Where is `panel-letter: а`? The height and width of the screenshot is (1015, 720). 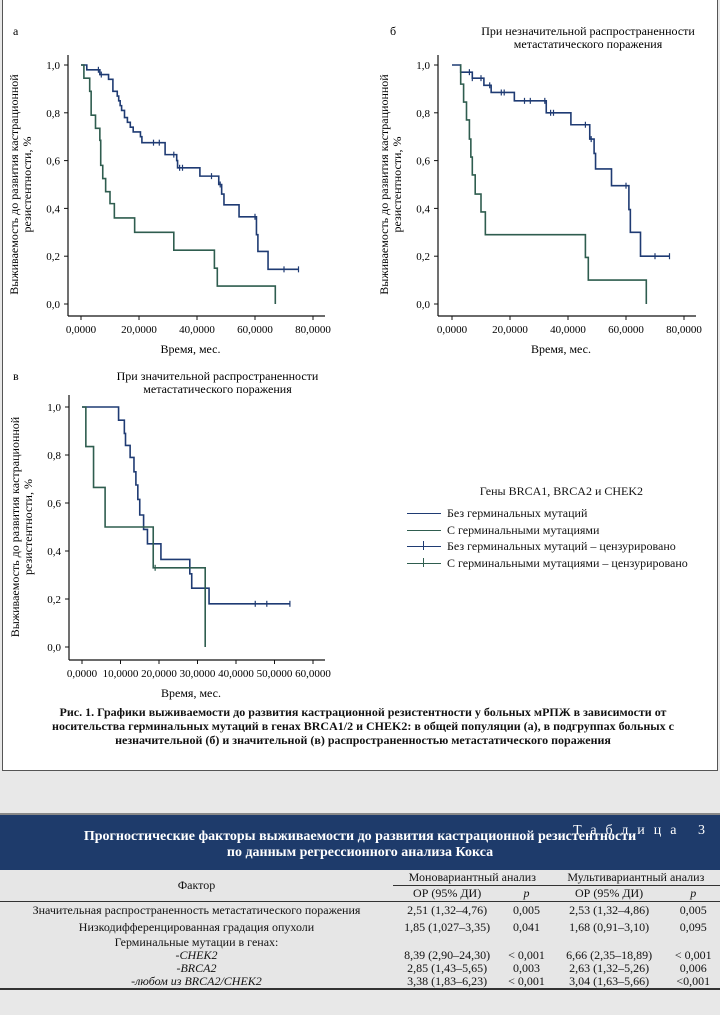
panel-letter: а is located at coordinates (16, 31).